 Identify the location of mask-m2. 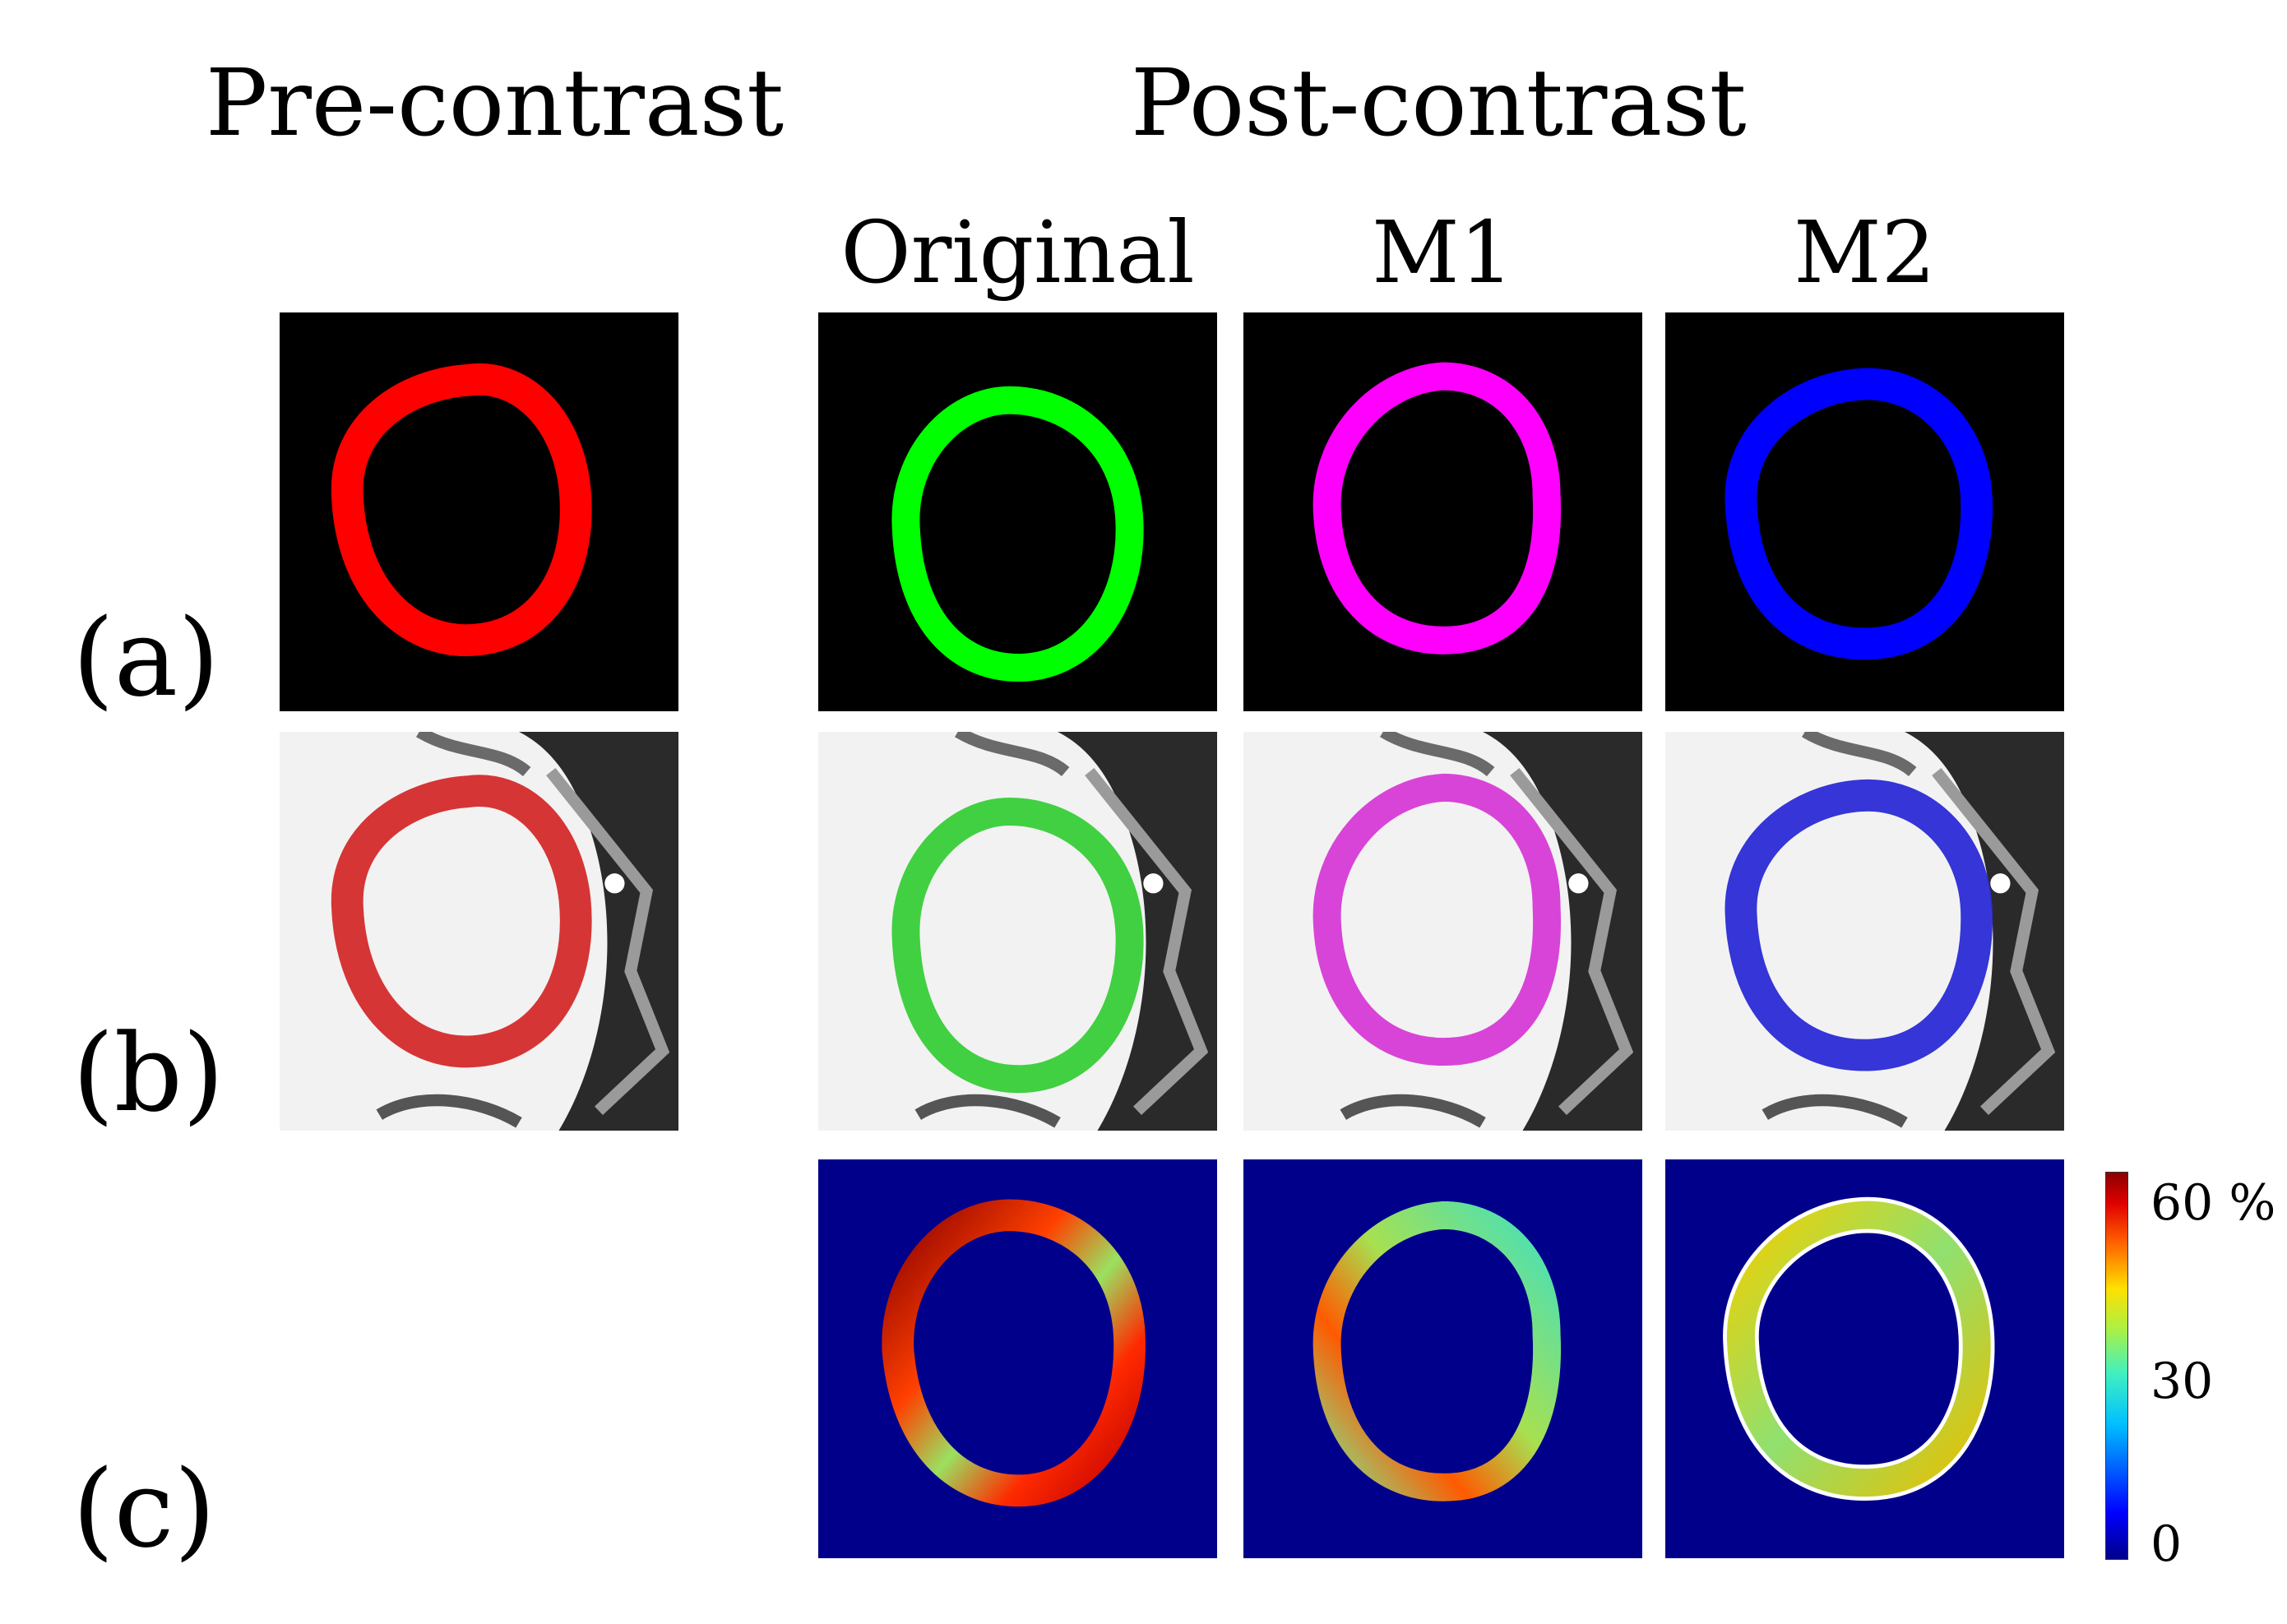
(1865, 511).